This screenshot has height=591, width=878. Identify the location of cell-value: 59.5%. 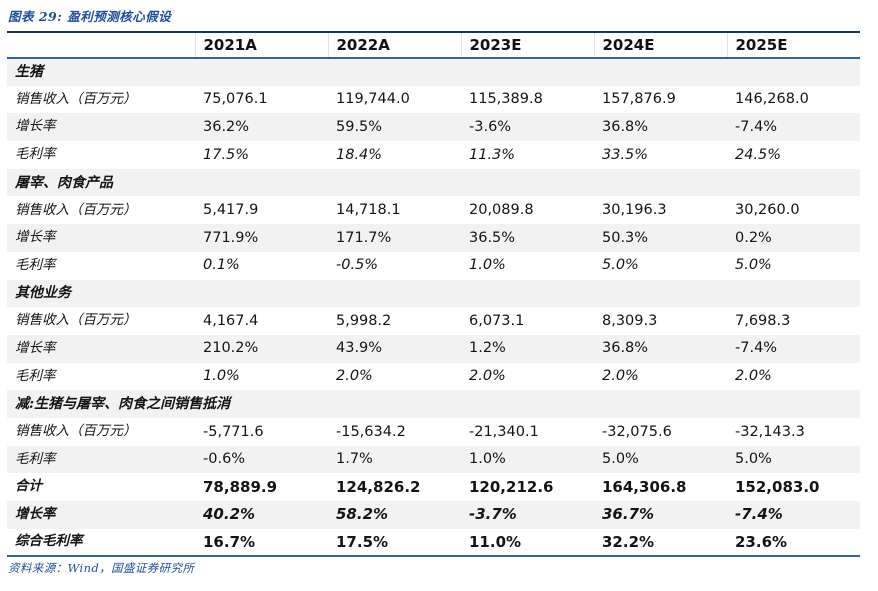
(359, 126).